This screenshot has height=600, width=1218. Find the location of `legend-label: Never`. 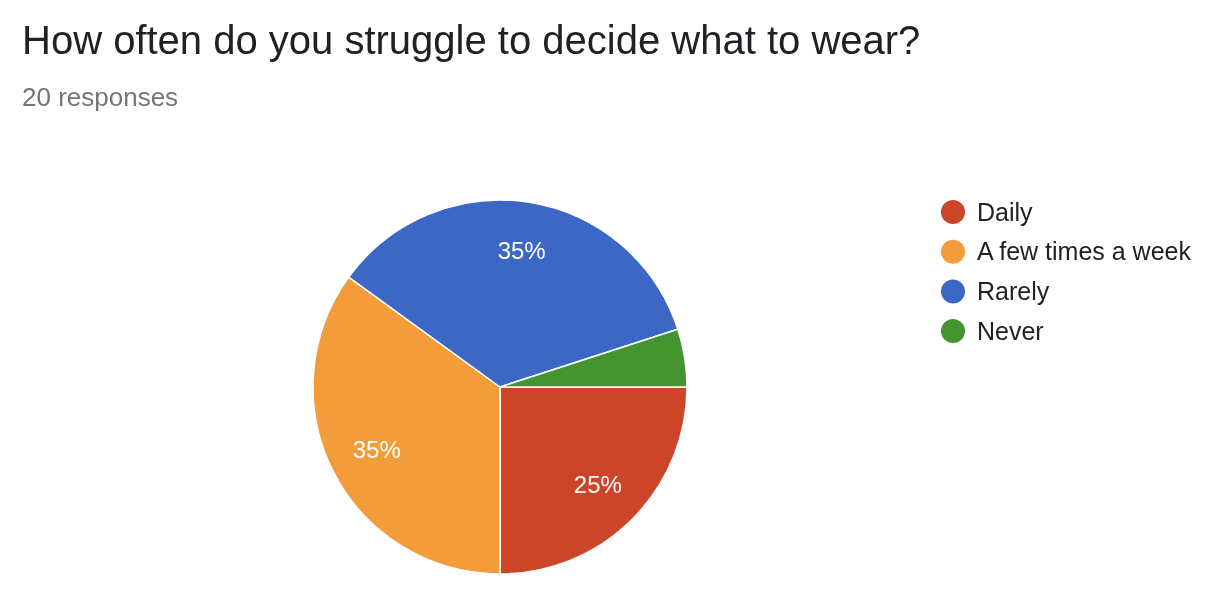

legend-label: Never is located at coordinates (1010, 330).